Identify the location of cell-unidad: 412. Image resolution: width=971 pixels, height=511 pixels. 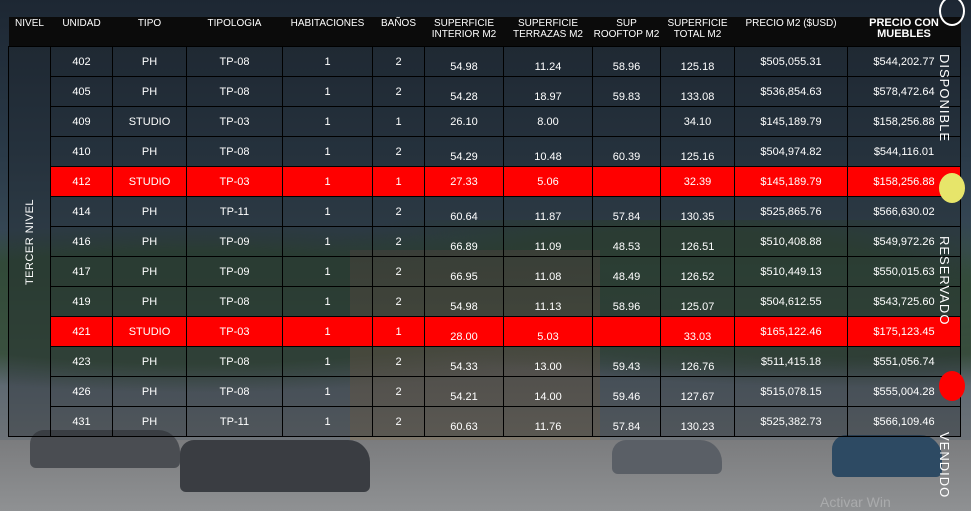
(81, 181).